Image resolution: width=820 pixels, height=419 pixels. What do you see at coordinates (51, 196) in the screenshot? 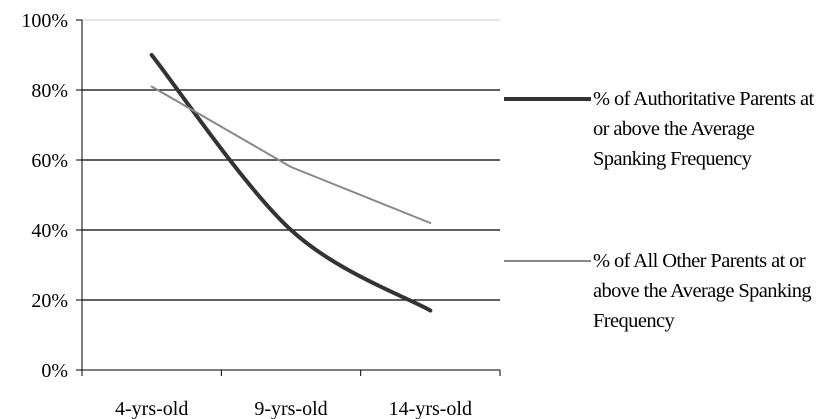
I see `y-axis-ticks: 0% 20% 40% 60% 80% 100%` at bounding box center [51, 196].